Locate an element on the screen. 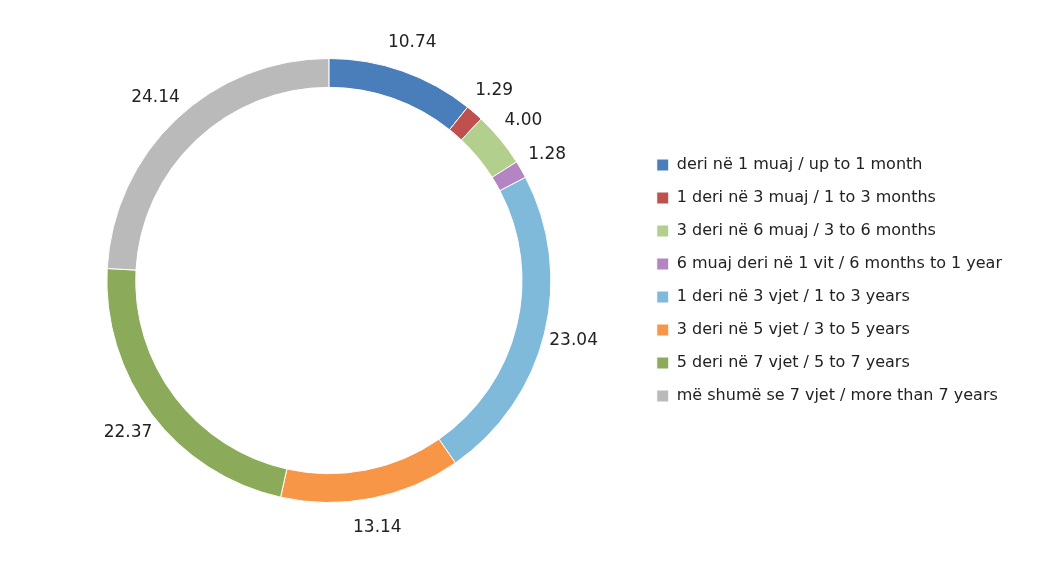 This screenshot has height=564, width=1060. data-label: 13.14 is located at coordinates (377, 526).